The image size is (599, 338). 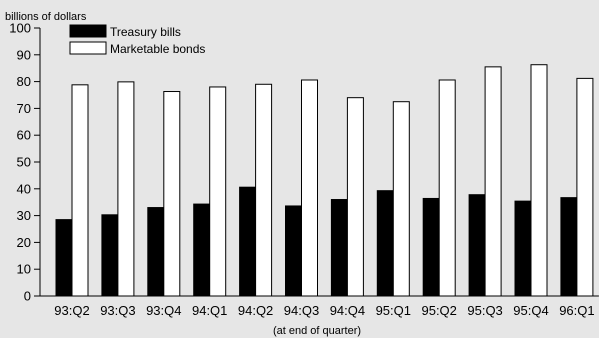 What do you see at coordinates (24, 135) in the screenshot?
I see `y-tick-label: 60` at bounding box center [24, 135].